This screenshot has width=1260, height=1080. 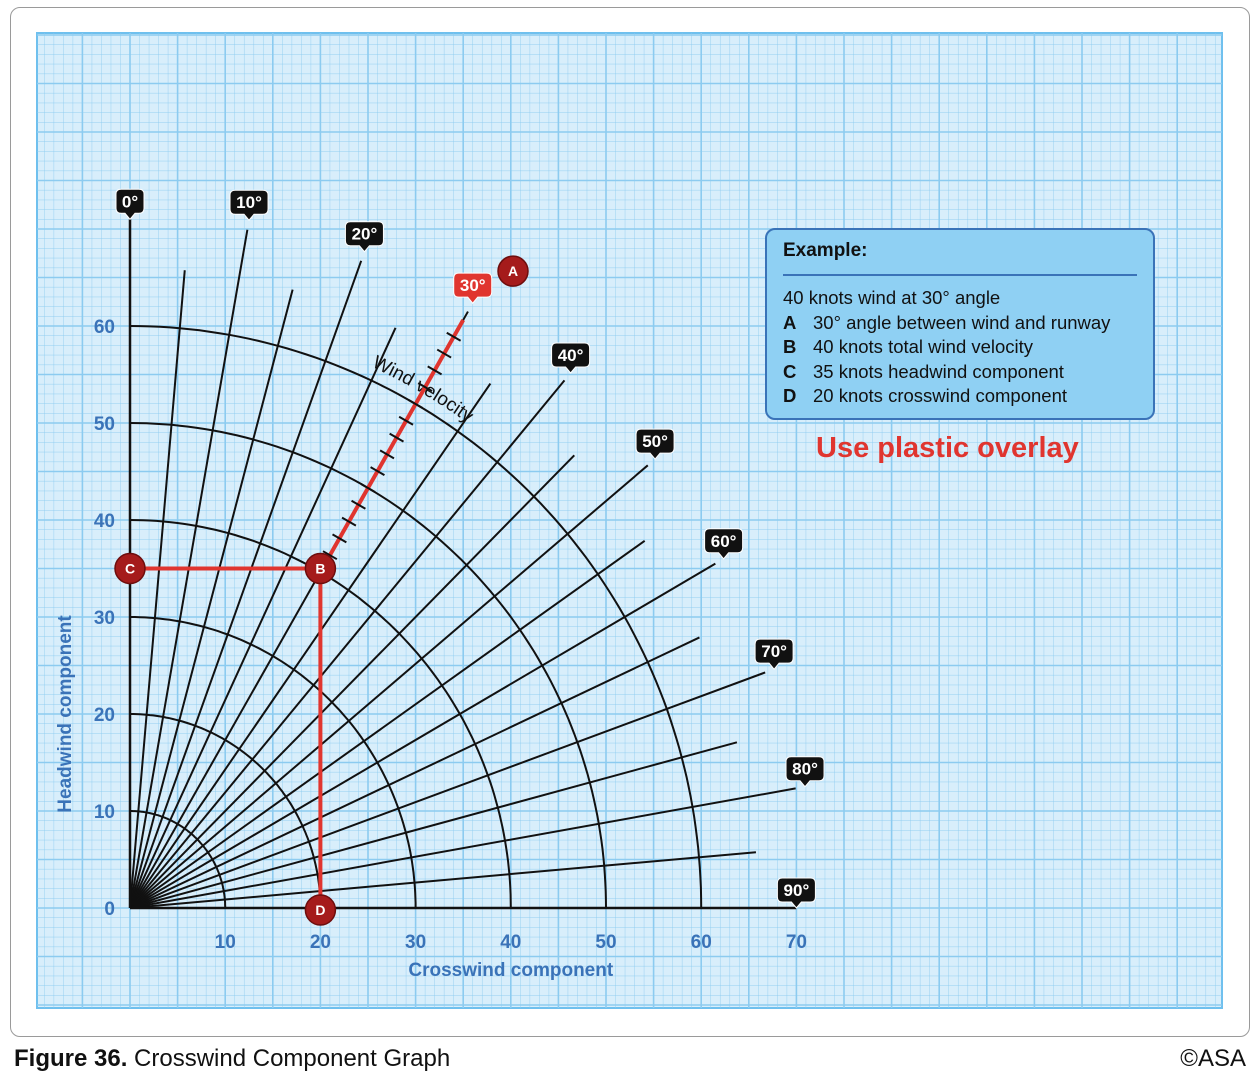 I want to click on x-axis-label: Crosswind component, so click(x=510, y=970).